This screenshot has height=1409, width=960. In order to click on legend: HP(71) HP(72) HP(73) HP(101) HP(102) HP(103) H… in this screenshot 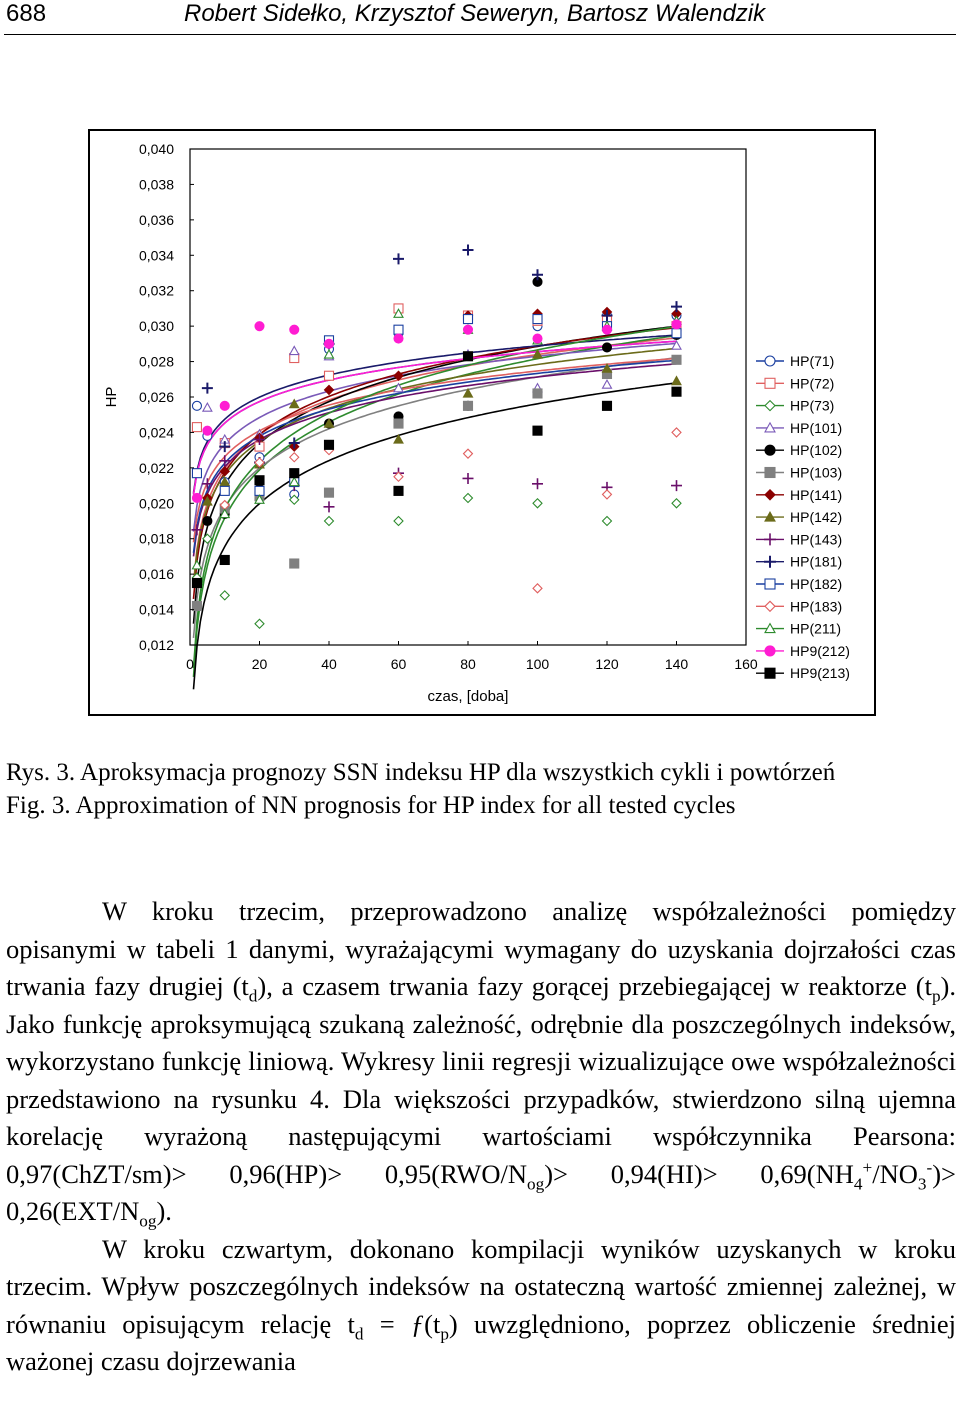, I will do `click(803, 517)`.